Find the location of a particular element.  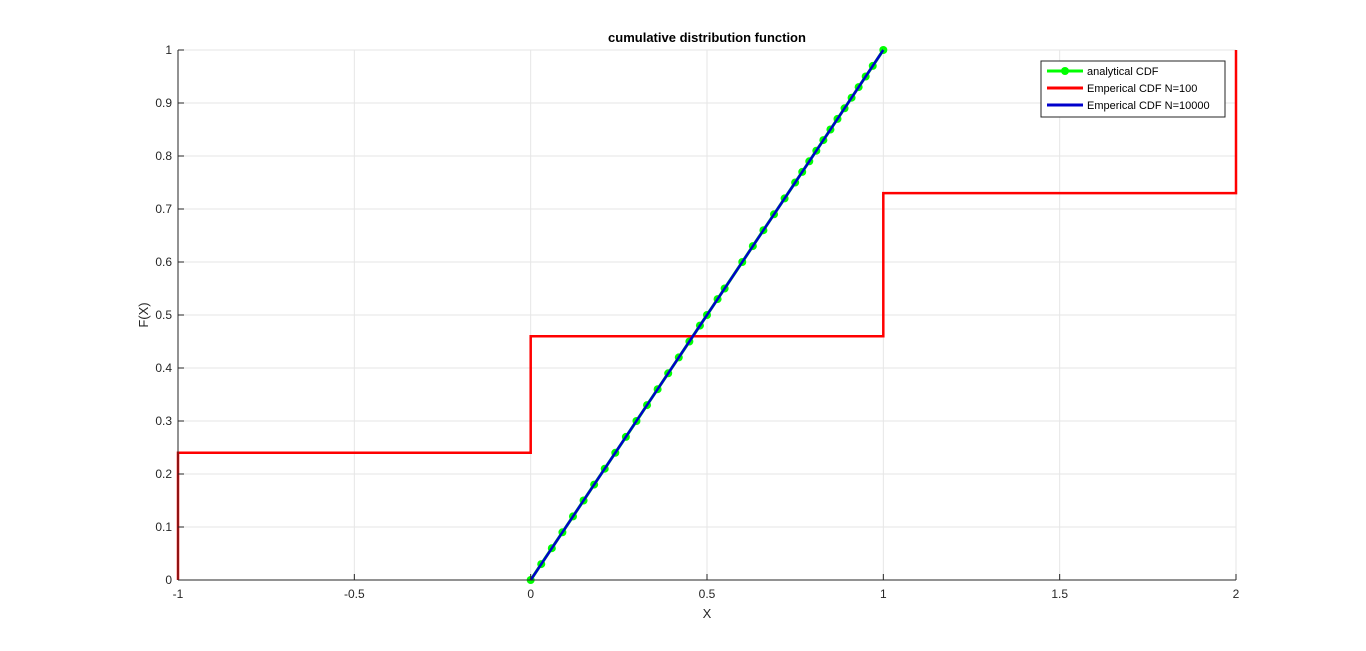

x-tick-label: 1.5 is located at coordinates (1059, 594).